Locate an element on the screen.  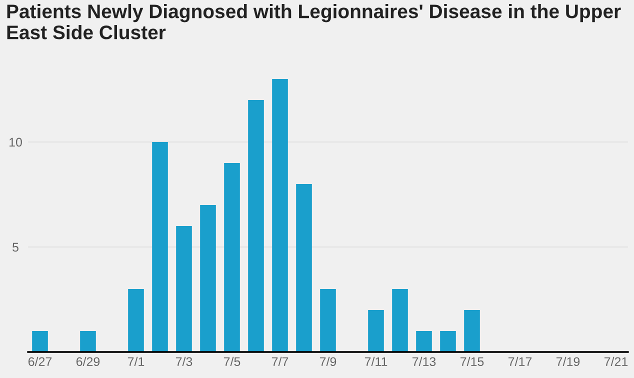
x-tick-label: 7/3 is located at coordinates (184, 361).